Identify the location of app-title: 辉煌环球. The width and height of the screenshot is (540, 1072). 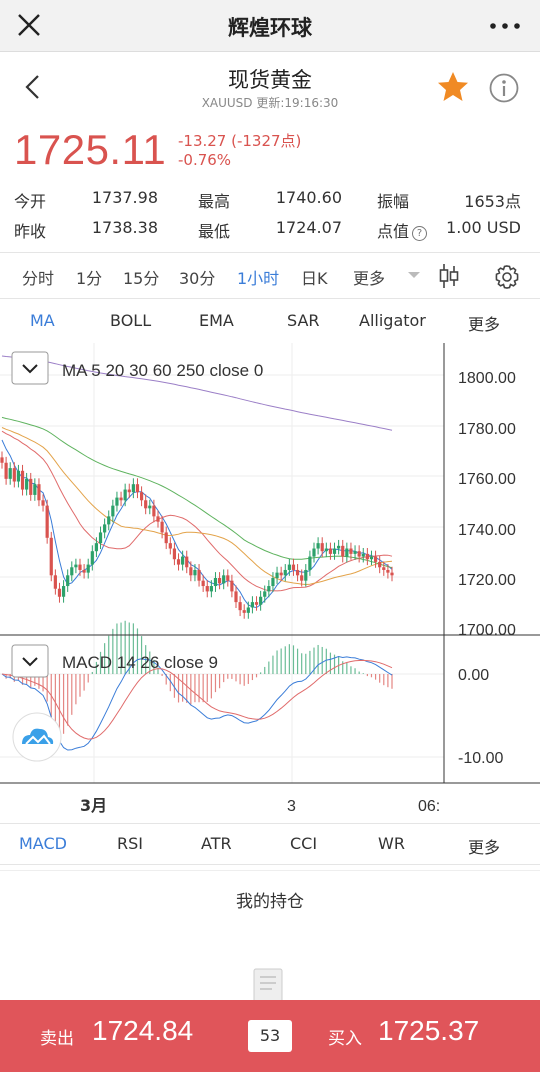
(270, 28).